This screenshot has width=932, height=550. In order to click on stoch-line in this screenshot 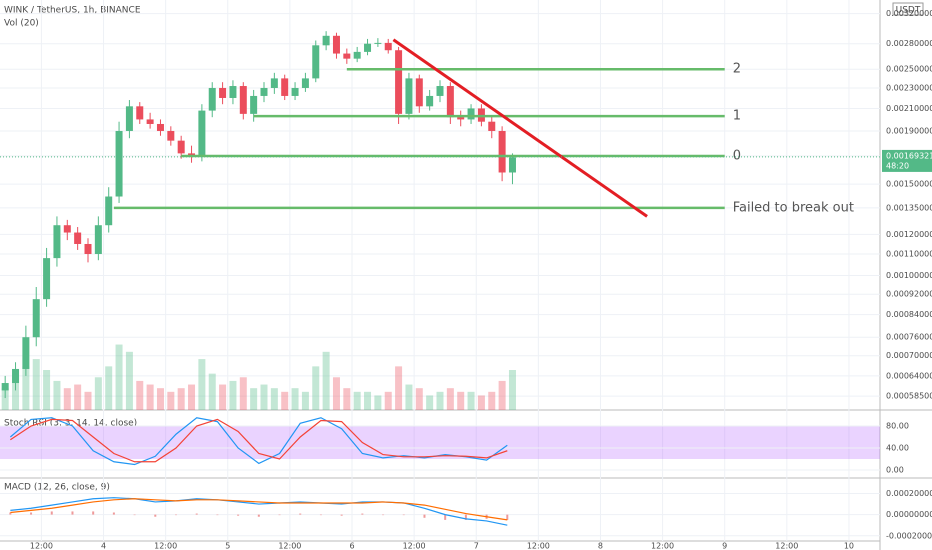, I will do `click(258, 441)`.